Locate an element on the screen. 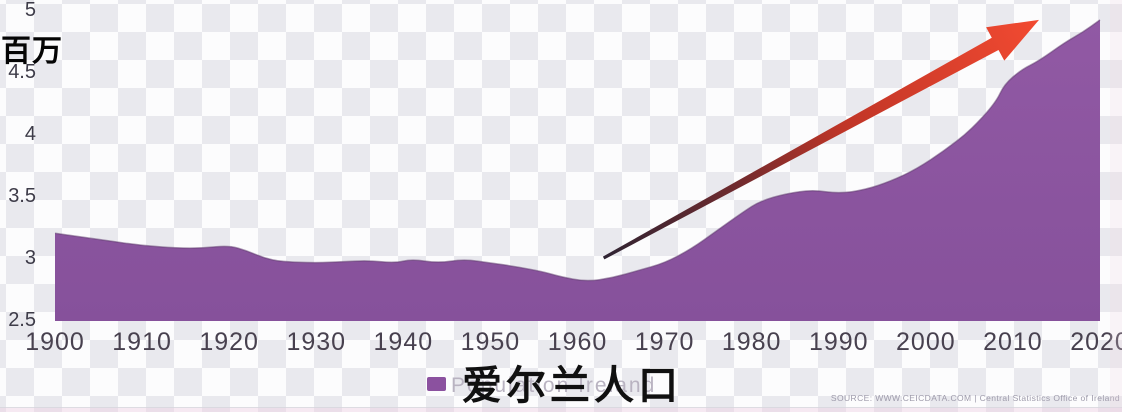 The width and height of the screenshot is (1122, 412). x-tick-label: 1900 is located at coordinates (55, 342).